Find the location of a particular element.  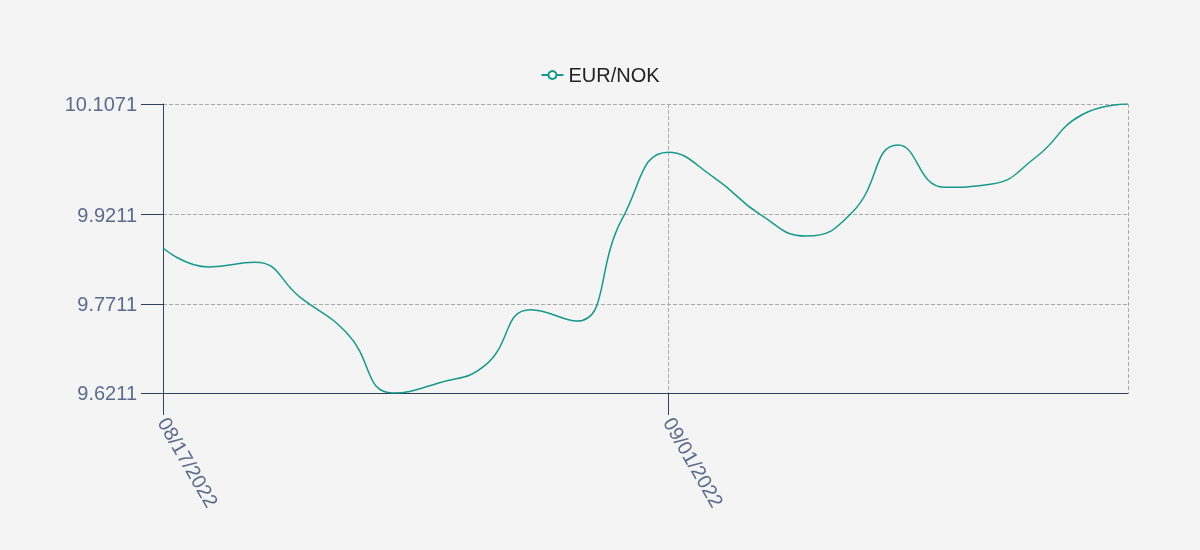

y-tick-label: 9.9211 is located at coordinates (107, 214).